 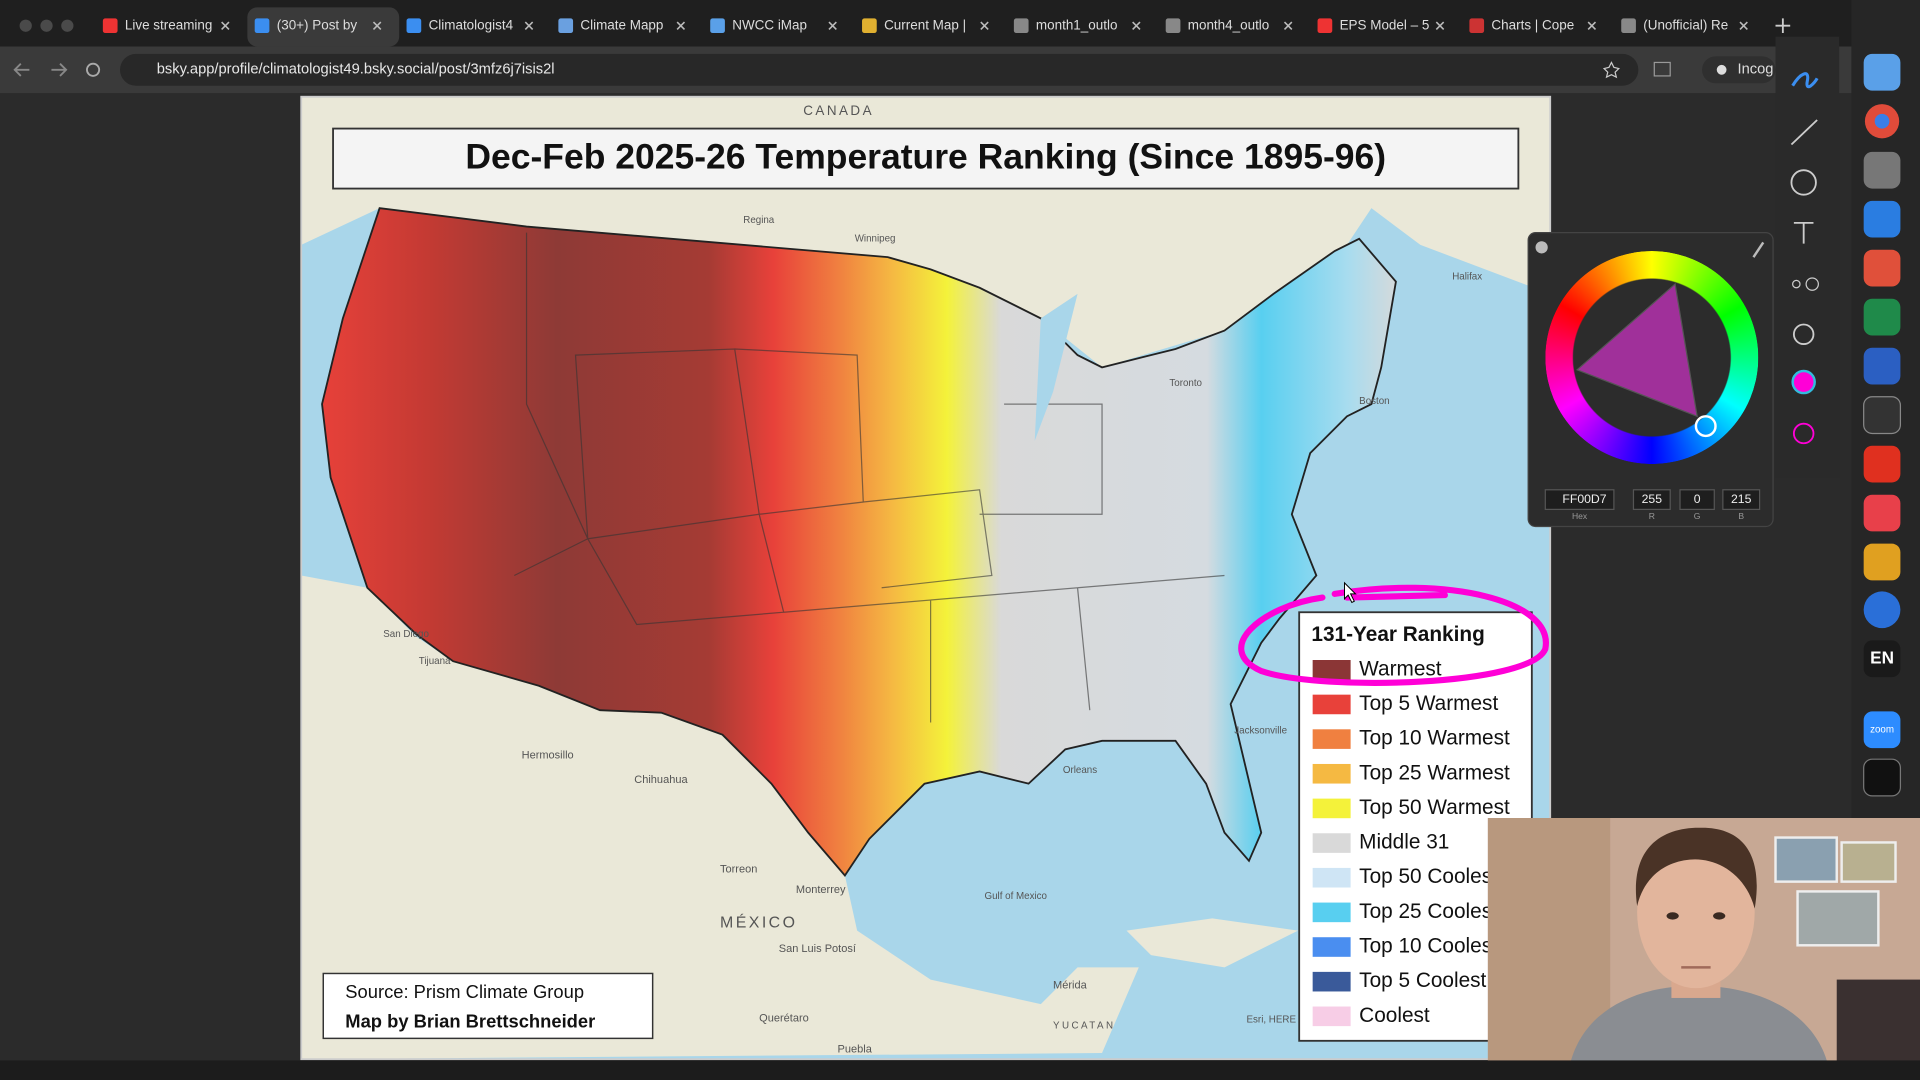 What do you see at coordinates (1397, 634) in the screenshot?
I see `legend-title: 131-Year Ranking` at bounding box center [1397, 634].